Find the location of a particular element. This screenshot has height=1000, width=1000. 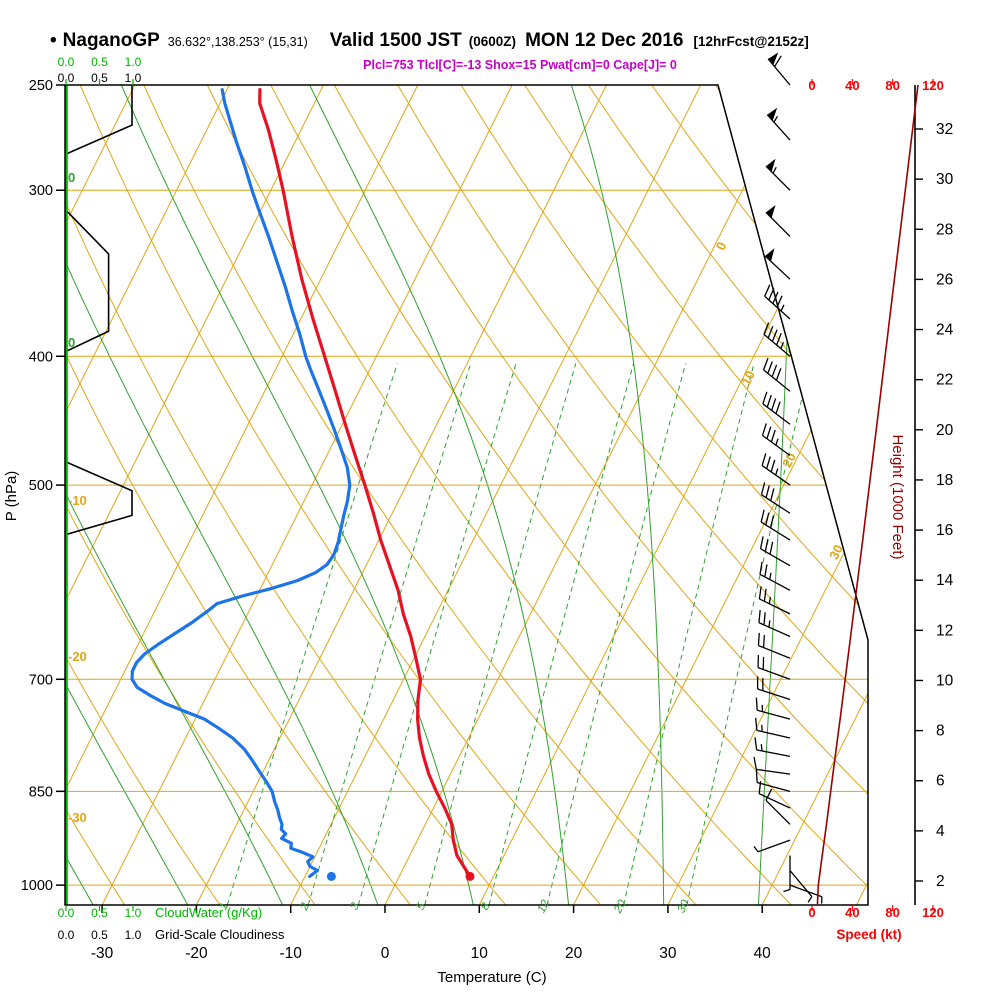

forecast-ref: [12hrFcst@2152z] is located at coordinates (751, 41).